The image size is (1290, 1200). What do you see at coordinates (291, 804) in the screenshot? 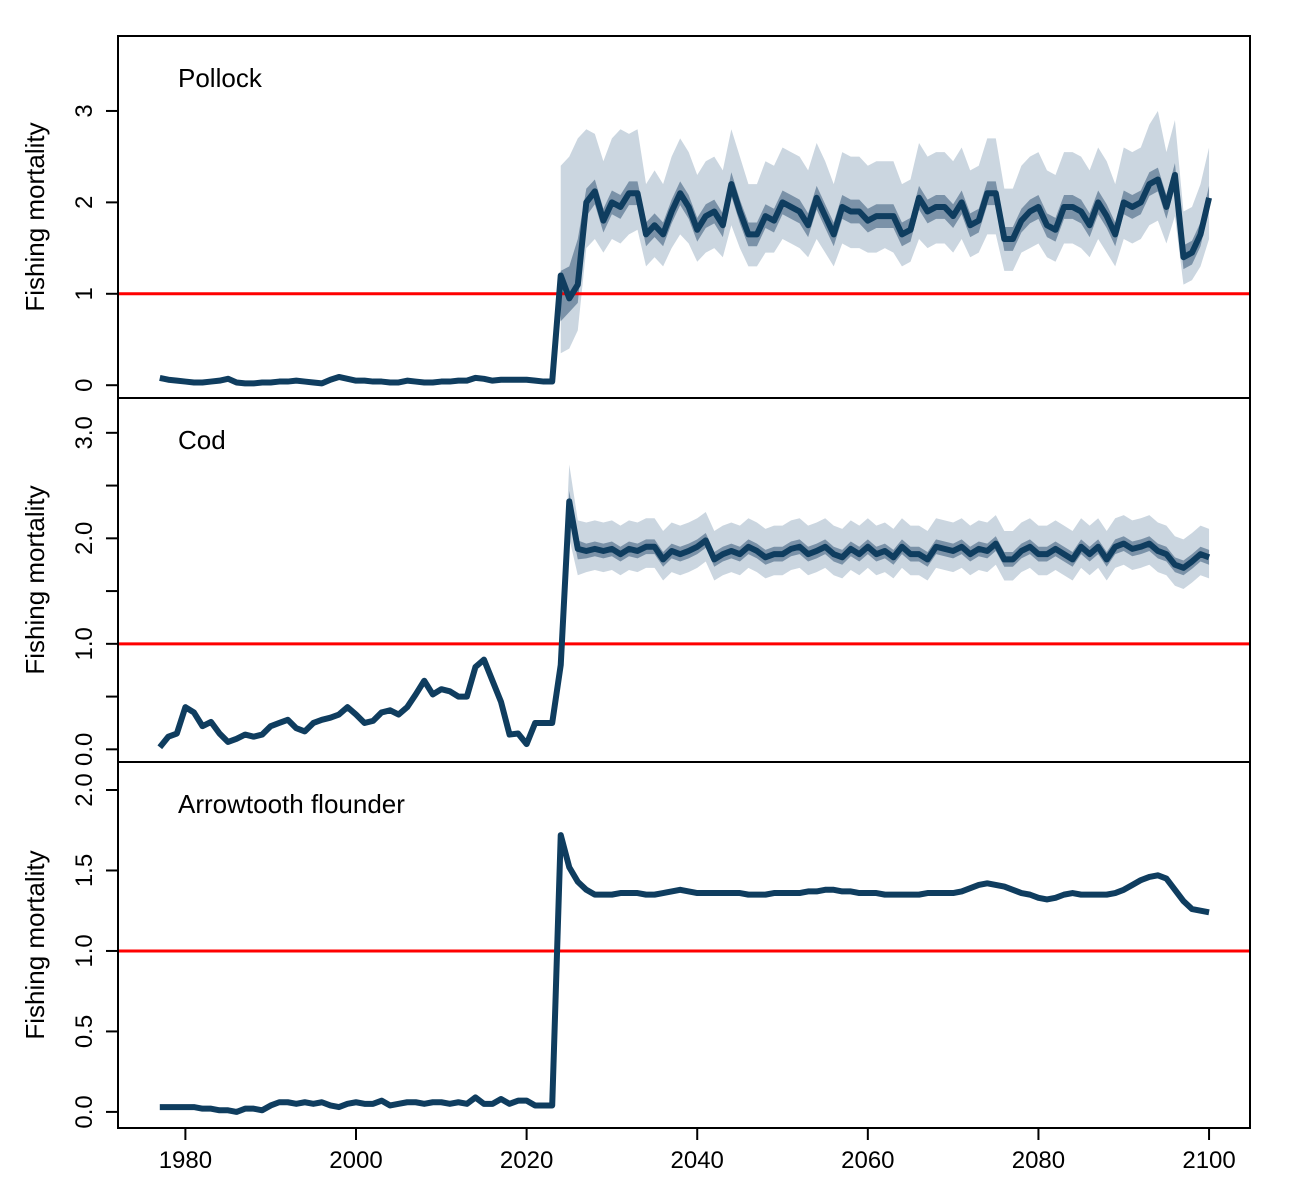
I see `panel-label: Arrowtooth flounder` at bounding box center [291, 804].